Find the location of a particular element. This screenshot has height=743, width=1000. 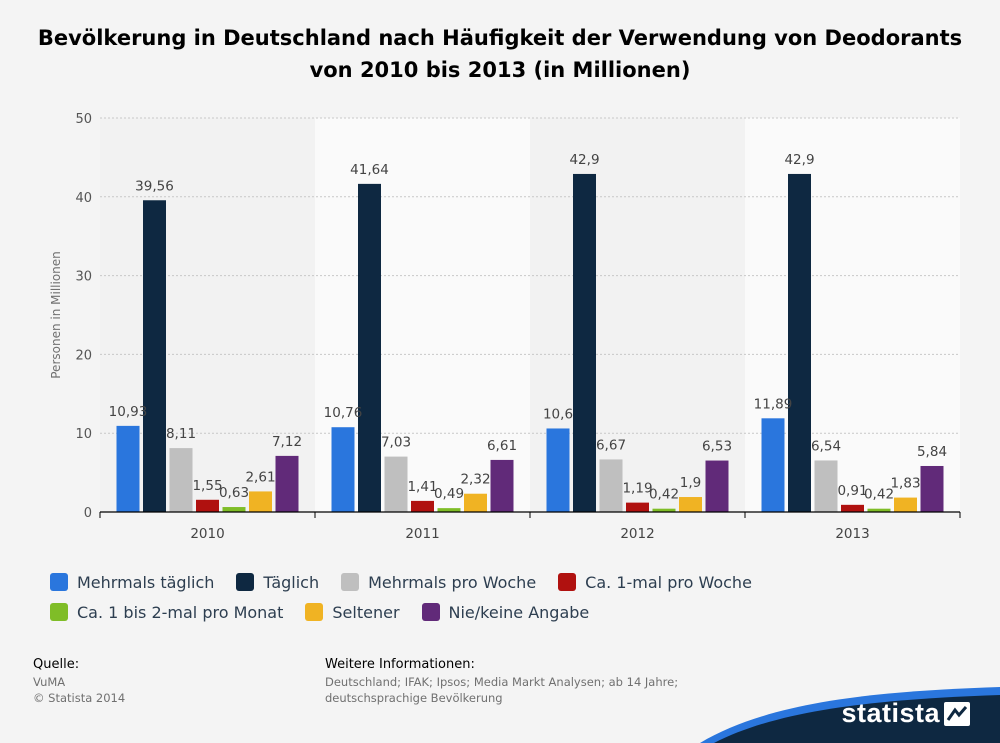

legend-item: Mehrmals täglich is located at coordinates (132, 582).